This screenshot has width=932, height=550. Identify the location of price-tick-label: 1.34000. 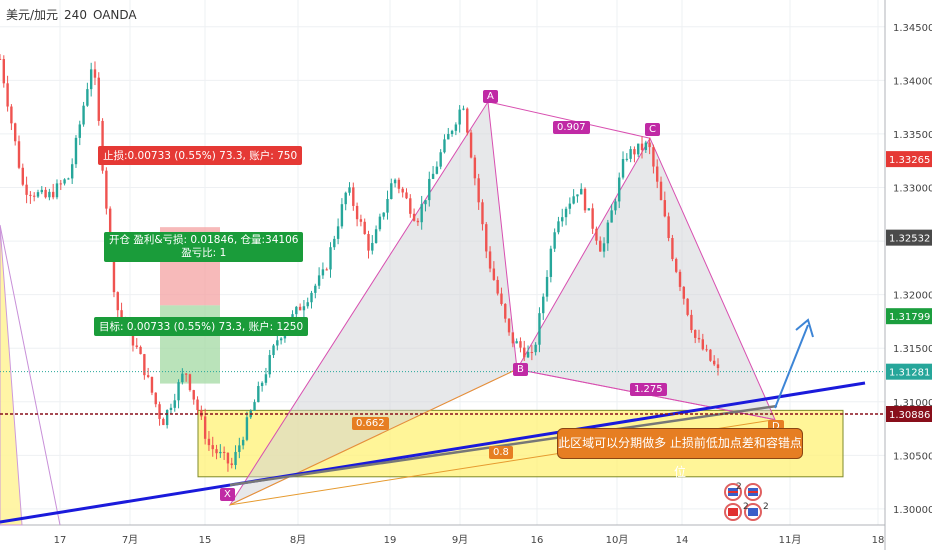
(912, 81).